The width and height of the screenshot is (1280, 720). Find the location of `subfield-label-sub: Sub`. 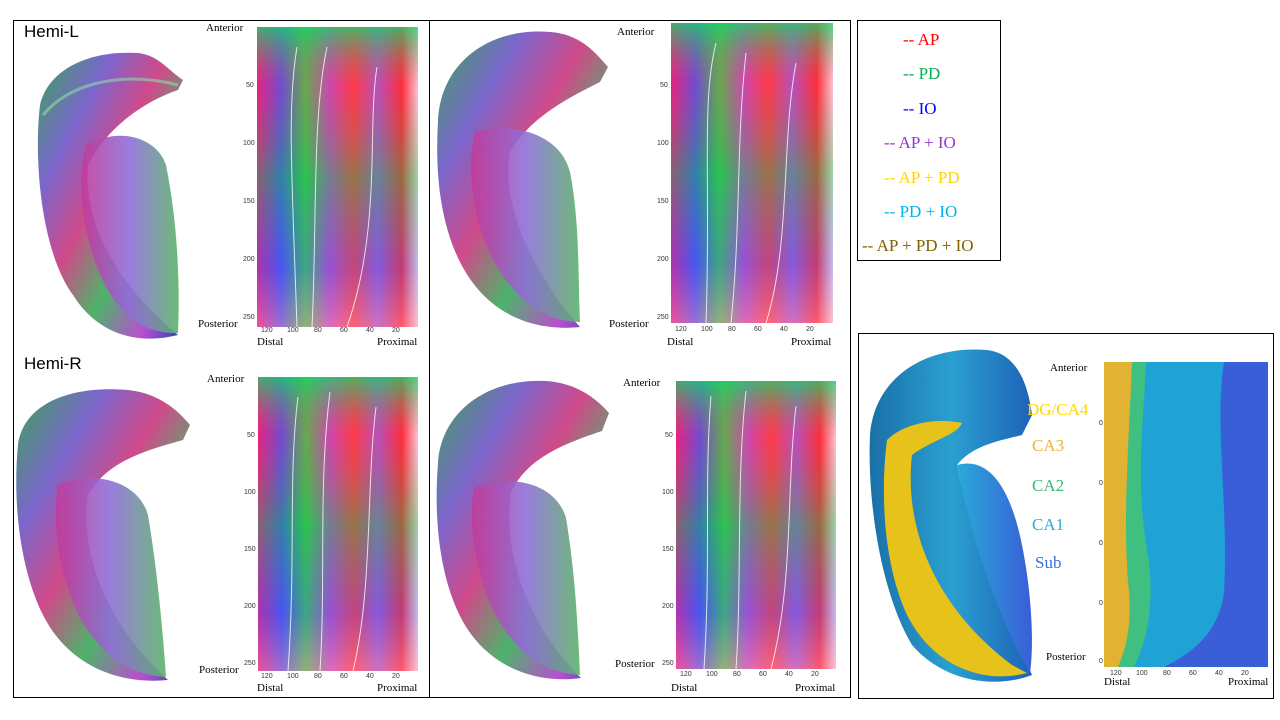

subfield-label-sub: Sub is located at coordinates (1048, 562).